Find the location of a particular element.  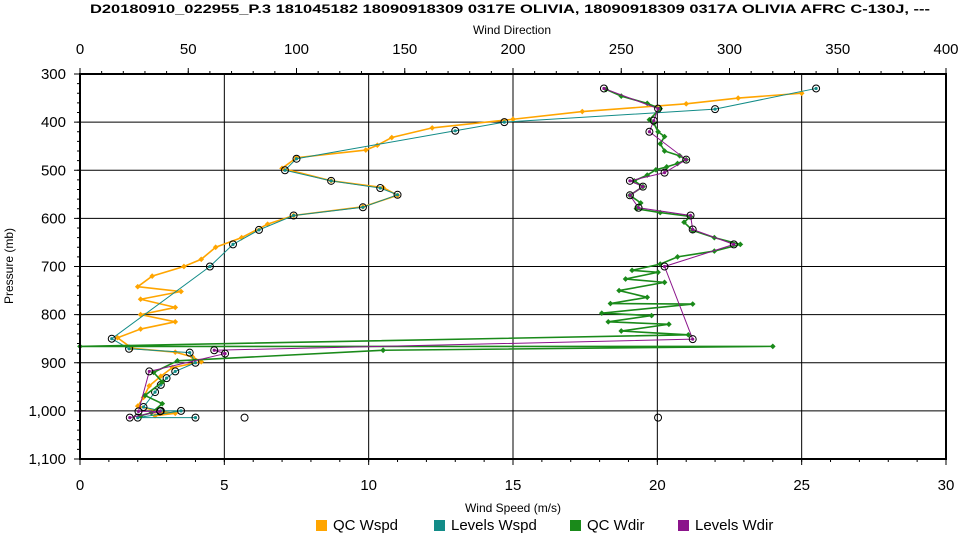

x-tick-label: 25 is located at coordinates (801, 485).